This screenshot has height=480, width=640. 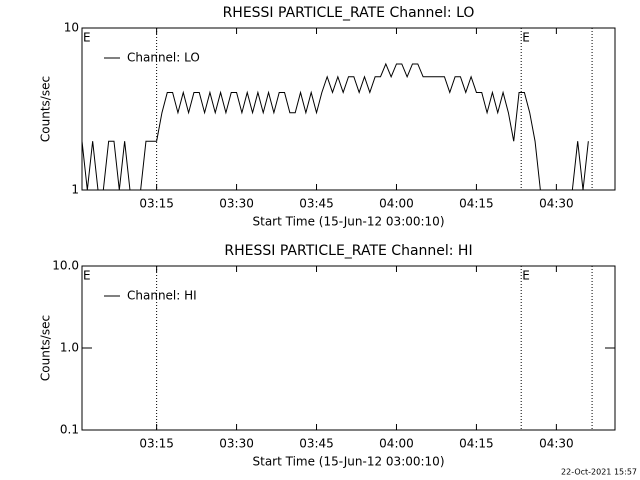 I want to click on legend-label: Channel: HI, so click(x=162, y=296).